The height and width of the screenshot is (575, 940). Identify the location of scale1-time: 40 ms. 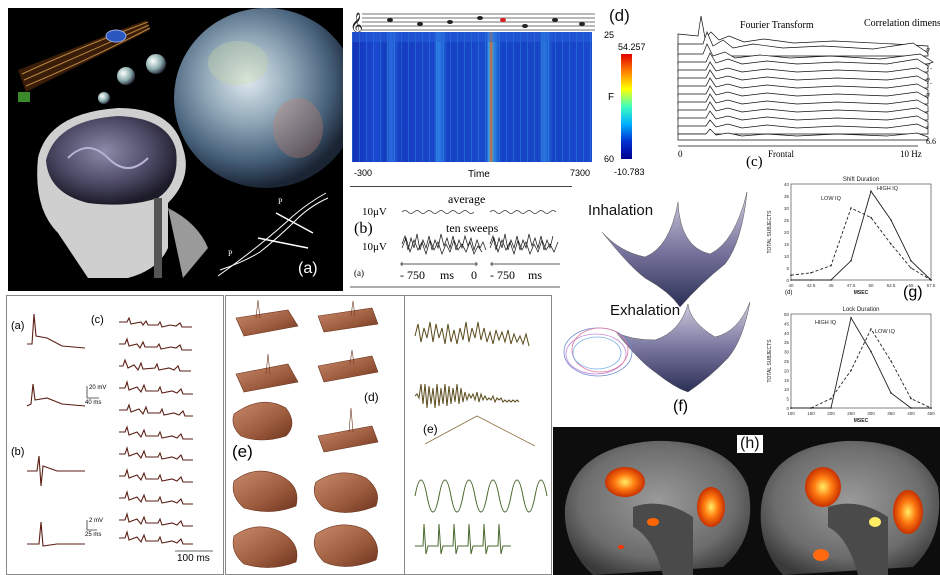
(93, 403).